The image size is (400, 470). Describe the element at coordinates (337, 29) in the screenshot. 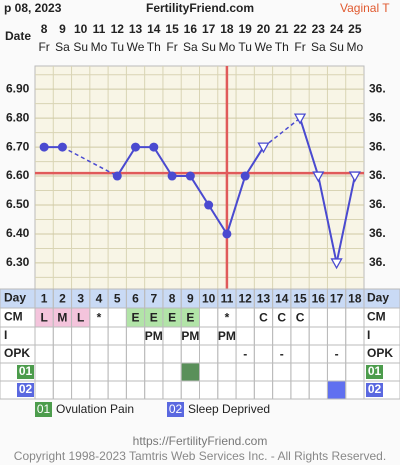

I see `date-number: 24` at that location.